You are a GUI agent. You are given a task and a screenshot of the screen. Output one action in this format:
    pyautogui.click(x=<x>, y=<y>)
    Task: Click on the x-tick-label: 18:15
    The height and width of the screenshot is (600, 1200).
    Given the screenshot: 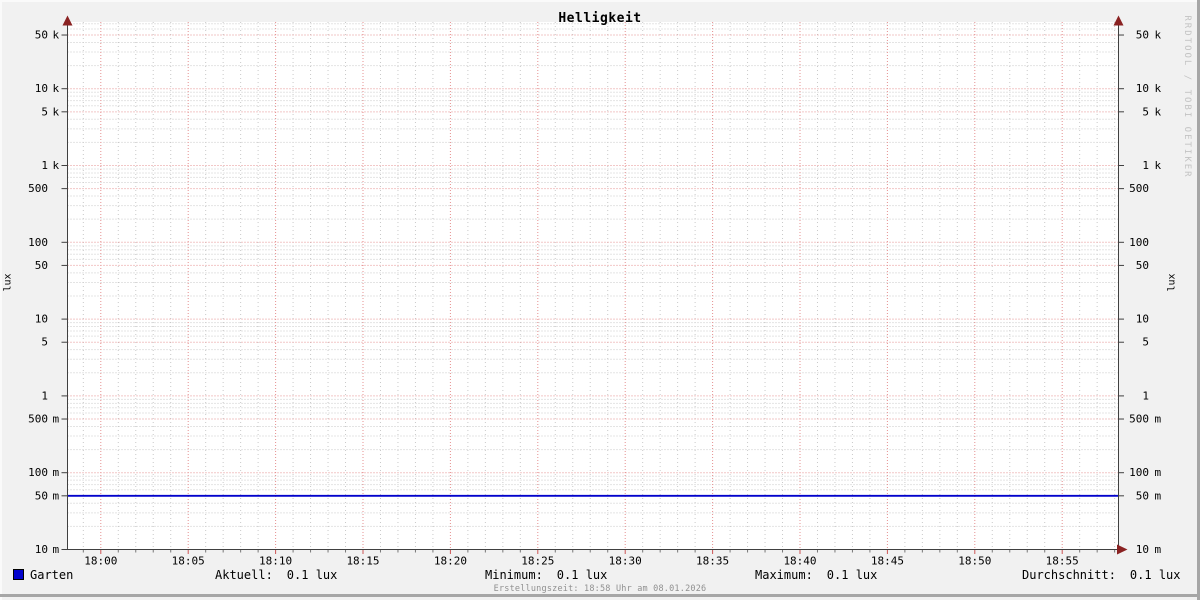 What is the action you would take?
    pyautogui.click(x=362, y=561)
    